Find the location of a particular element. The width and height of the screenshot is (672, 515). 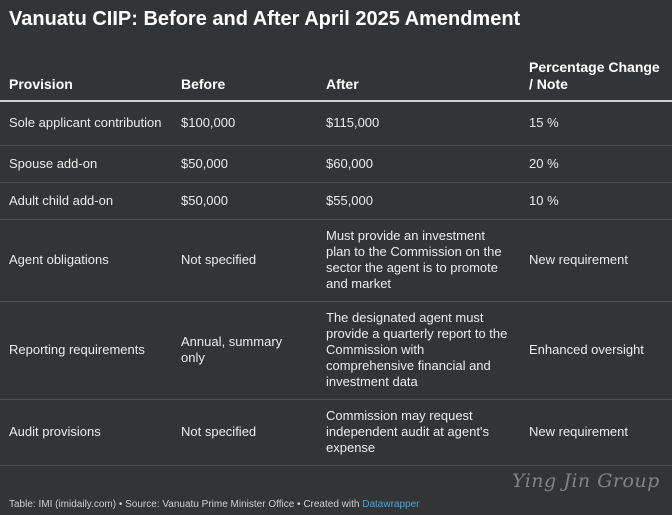

cell-provision: Audit provisions is located at coordinates (86, 432).